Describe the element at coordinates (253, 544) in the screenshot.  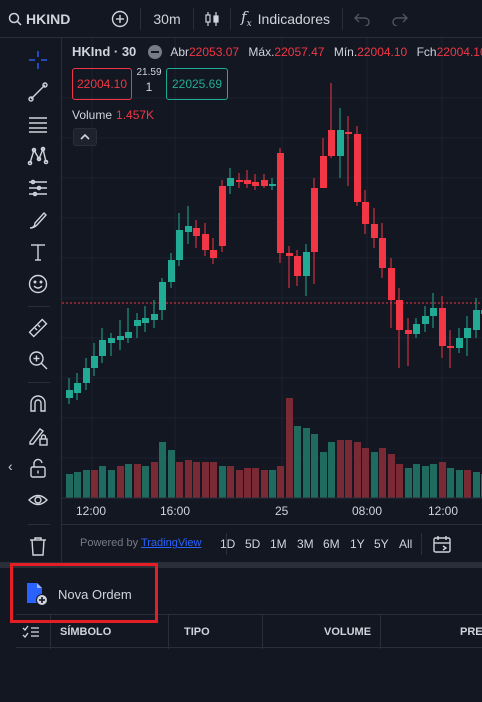
I see `range-5d: 5D` at that location.